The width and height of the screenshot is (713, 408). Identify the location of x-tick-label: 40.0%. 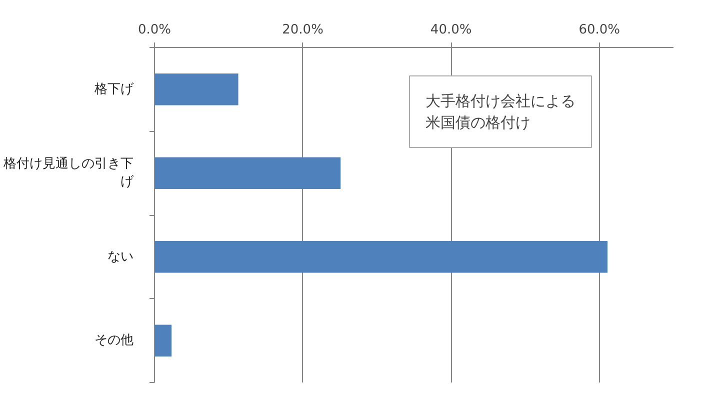
(451, 30).